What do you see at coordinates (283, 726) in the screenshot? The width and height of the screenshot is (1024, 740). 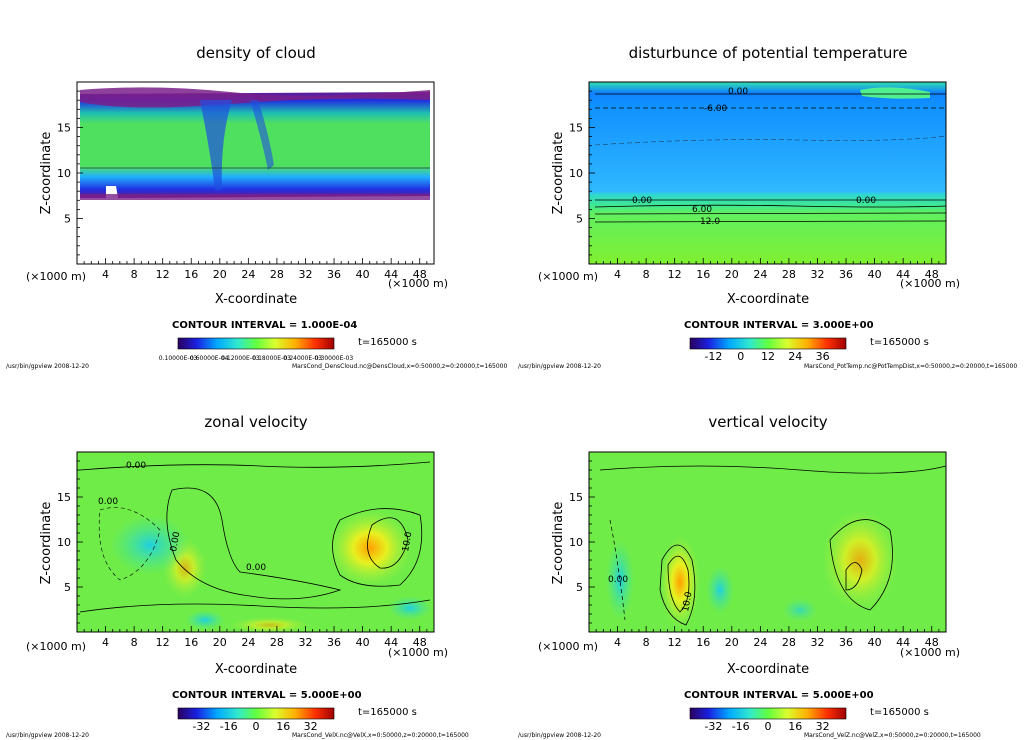 I see `colorbar-label: 16` at bounding box center [283, 726].